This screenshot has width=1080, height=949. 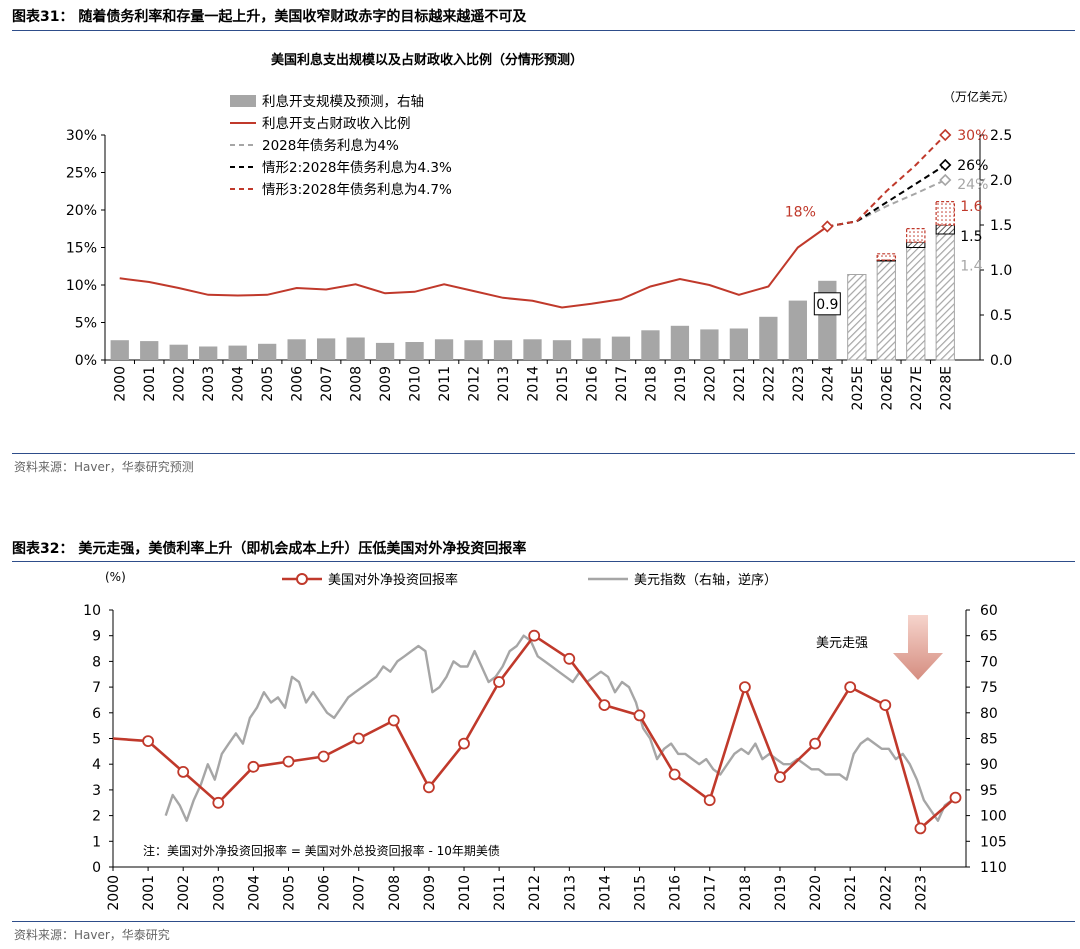 I want to click on chart1-x-tick-label: 2012, so click(x=475, y=384).